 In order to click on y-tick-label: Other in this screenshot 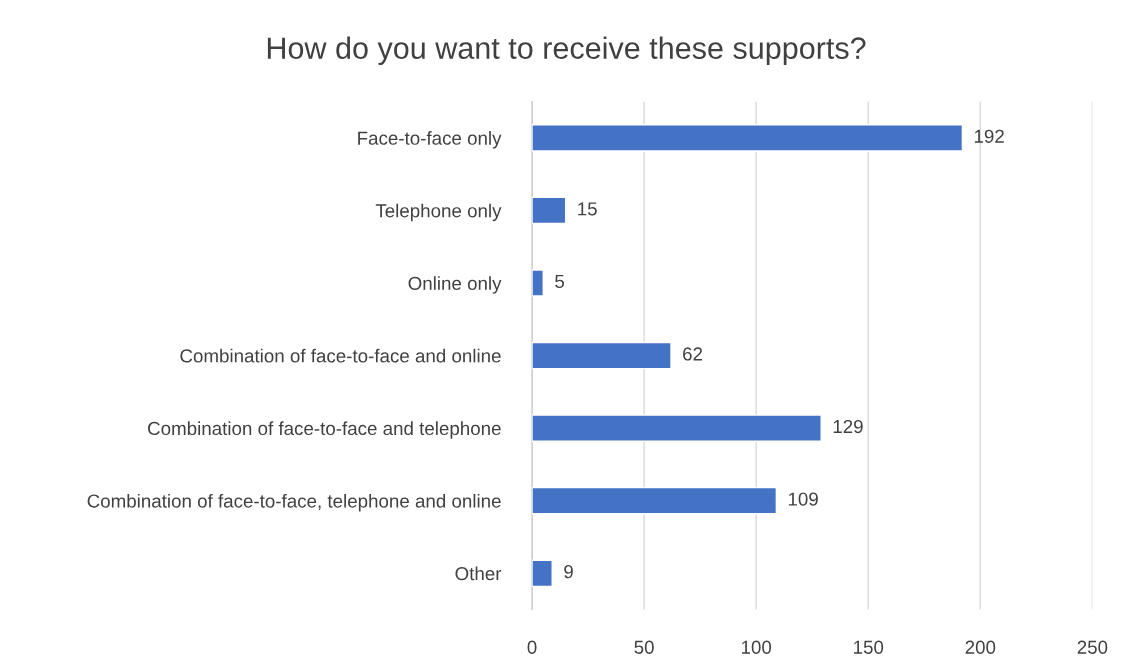, I will do `click(478, 573)`.